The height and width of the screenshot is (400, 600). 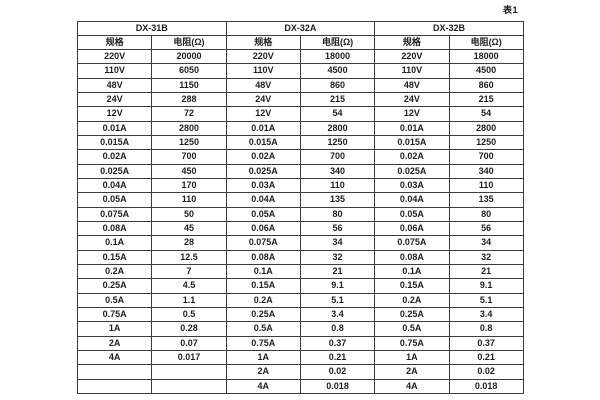 I want to click on group-header-dx32a: DX-32A, so click(x=300, y=28).